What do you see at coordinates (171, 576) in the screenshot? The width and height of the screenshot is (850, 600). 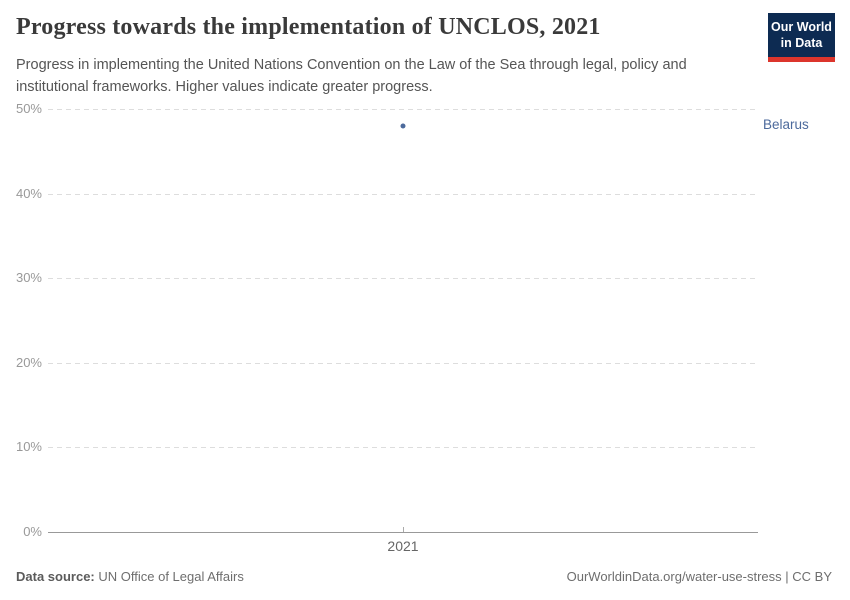 I see `data-source-value: UN Office of Legal Affairs` at bounding box center [171, 576].